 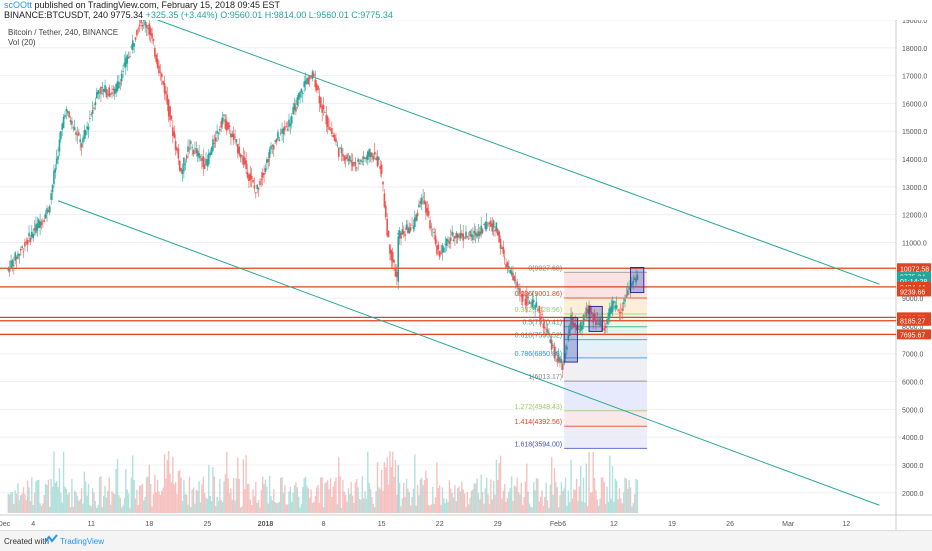 I want to click on author-link: scOOtt, so click(x=18, y=5).